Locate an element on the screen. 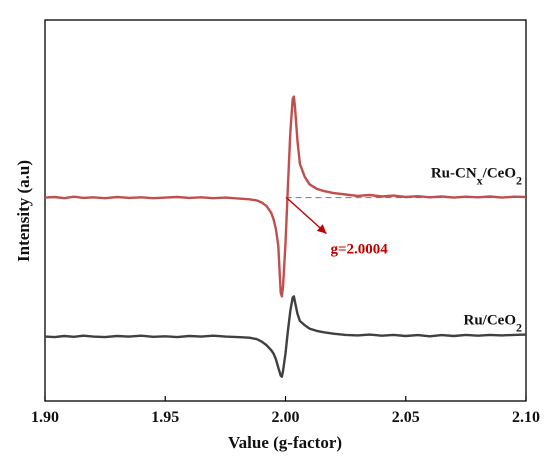 The image size is (550, 473). annotation-label: g=2.0004 is located at coordinates (359, 250).